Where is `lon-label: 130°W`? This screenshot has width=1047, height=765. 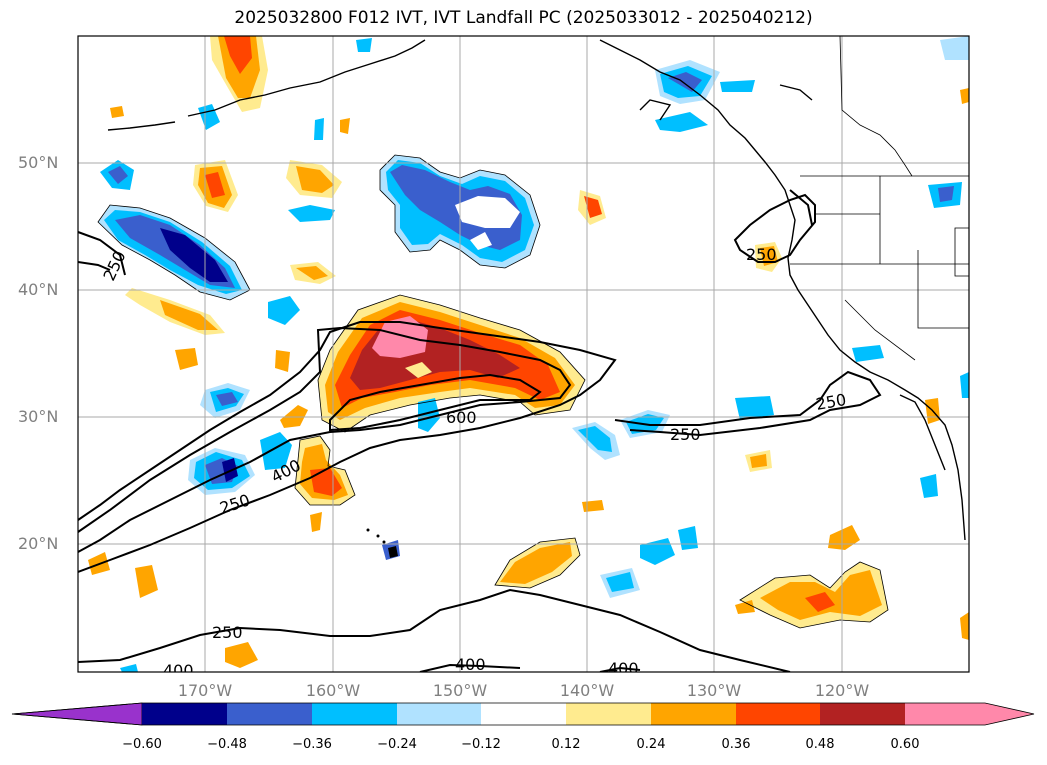 lon-label: 130°W is located at coordinates (714, 690).